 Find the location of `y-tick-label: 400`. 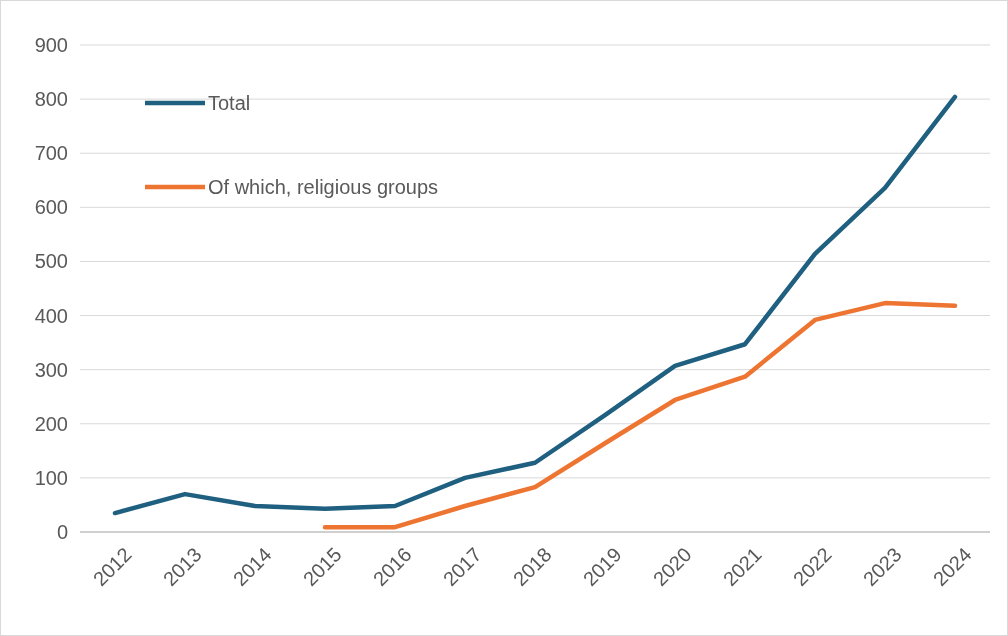

y-tick-label: 400 is located at coordinates (51, 315).